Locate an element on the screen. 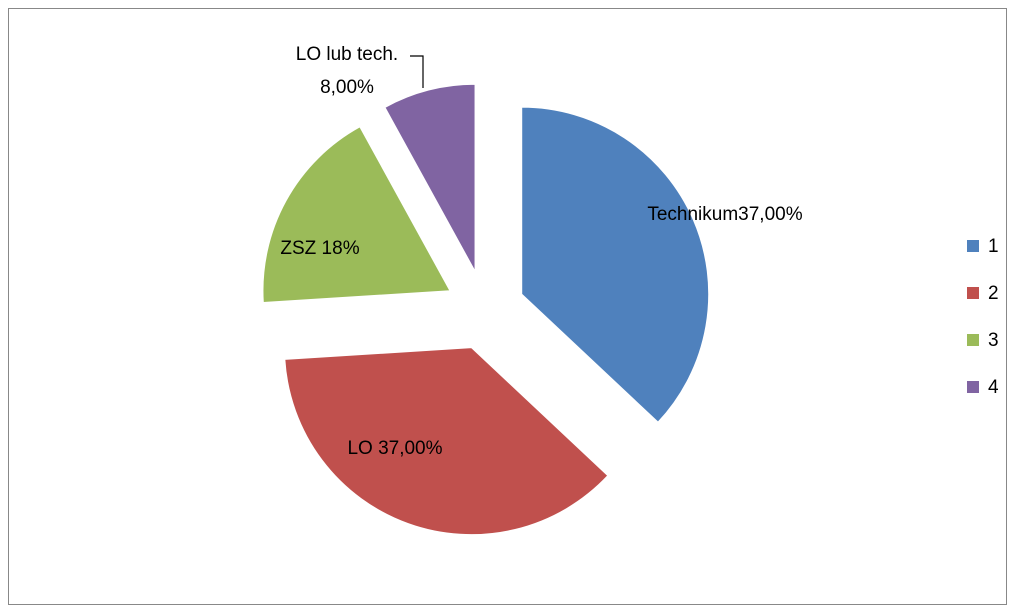 This screenshot has height=612, width=1014. legend-label: 2 is located at coordinates (993, 293).